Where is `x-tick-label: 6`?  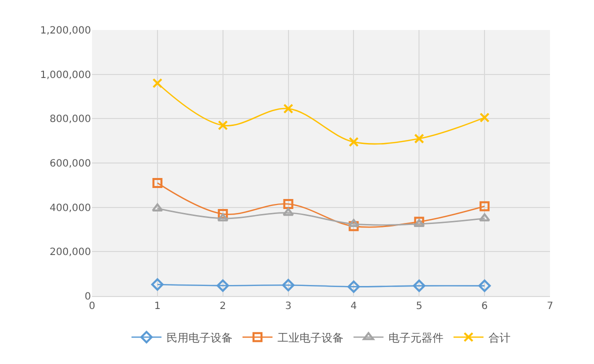 x-tick-label: 6 is located at coordinates (484, 306).